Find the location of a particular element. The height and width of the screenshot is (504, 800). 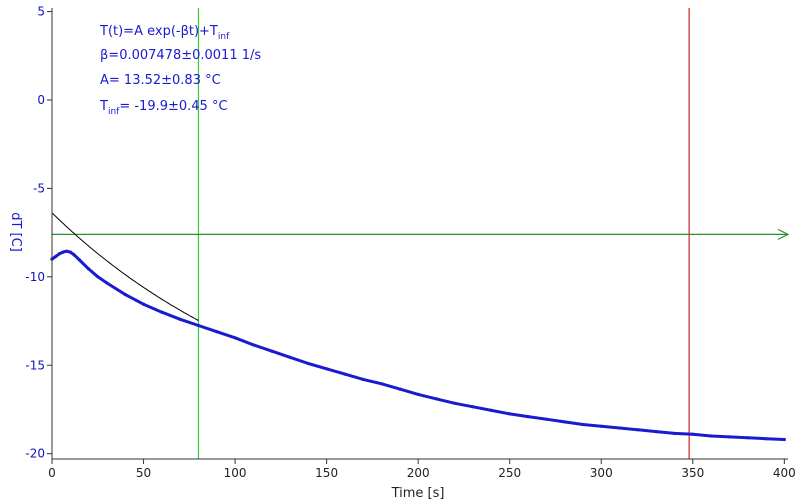

y-axis-label: dT [C] is located at coordinates (15, 232).